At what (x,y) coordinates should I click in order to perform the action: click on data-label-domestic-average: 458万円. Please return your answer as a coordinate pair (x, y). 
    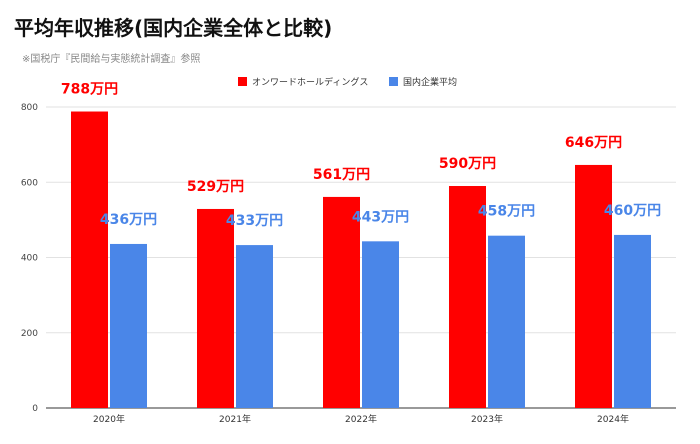
    Looking at the image, I should click on (506, 212).